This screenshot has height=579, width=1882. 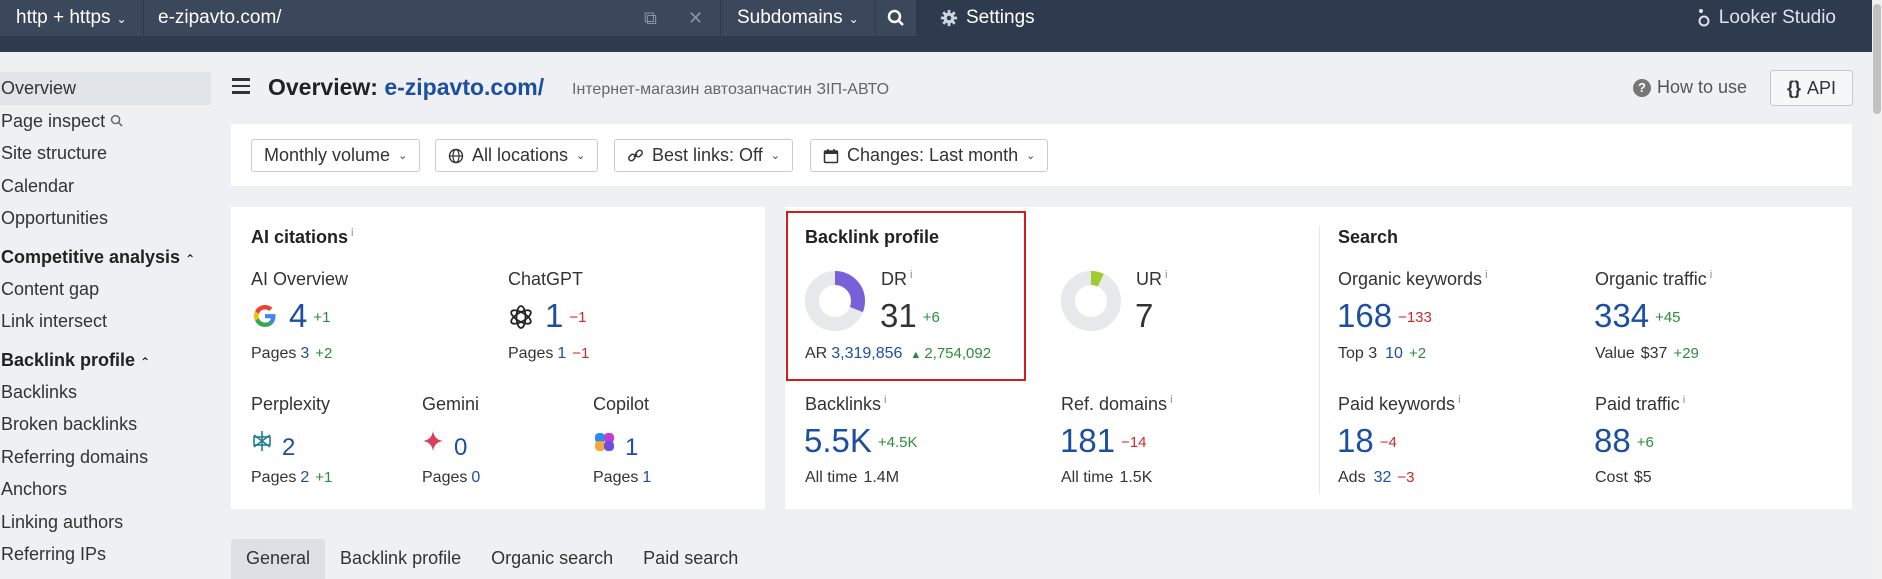 What do you see at coordinates (116, 120) in the screenshot?
I see `search-icon` at bounding box center [116, 120].